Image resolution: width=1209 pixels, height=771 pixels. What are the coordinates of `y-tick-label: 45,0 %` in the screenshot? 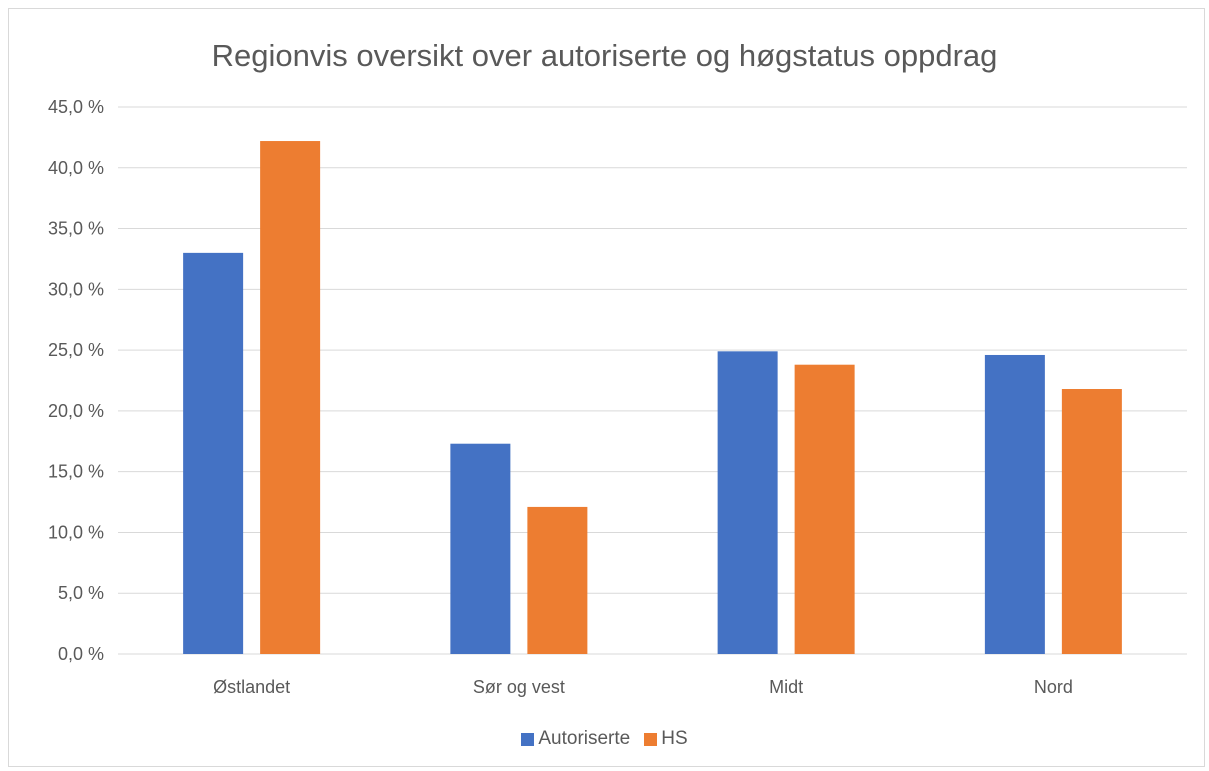 It's located at (76, 107).